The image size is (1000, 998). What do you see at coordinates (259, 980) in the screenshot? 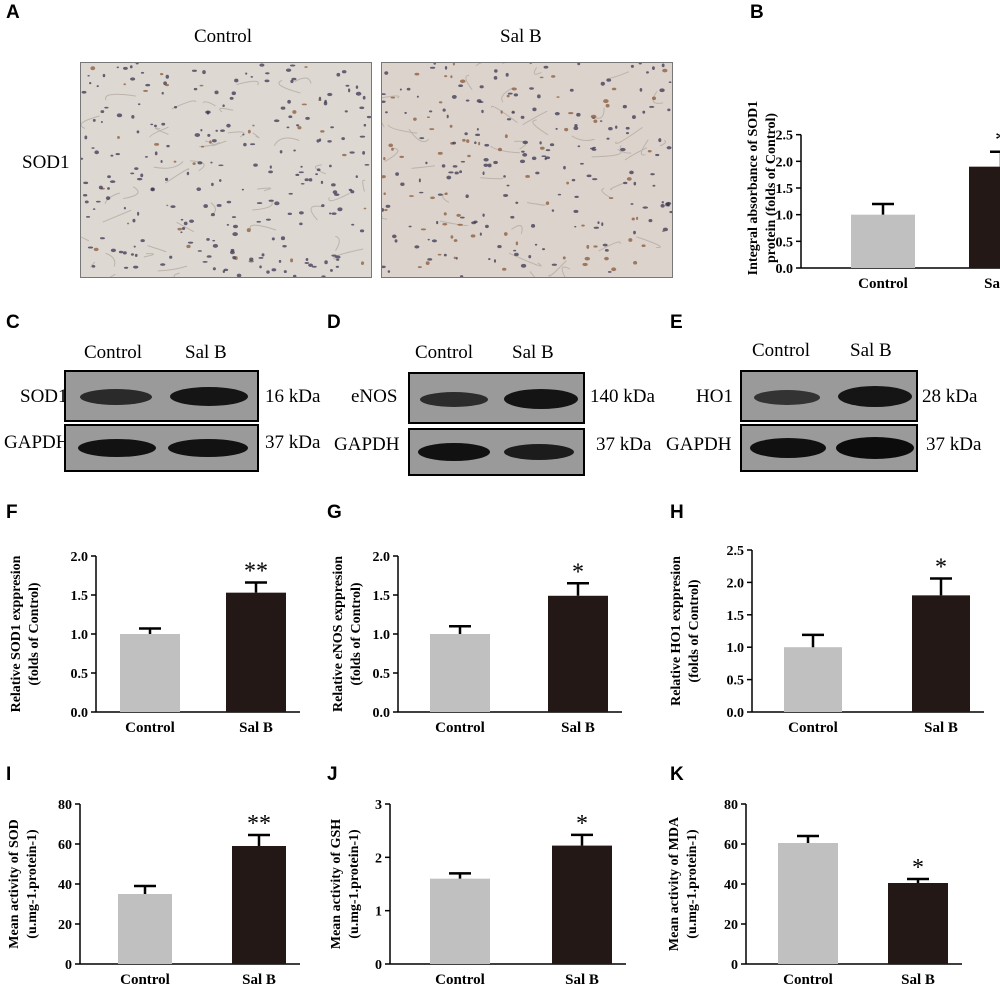
I see `chart-i-category-label: Sal B` at bounding box center [259, 980].